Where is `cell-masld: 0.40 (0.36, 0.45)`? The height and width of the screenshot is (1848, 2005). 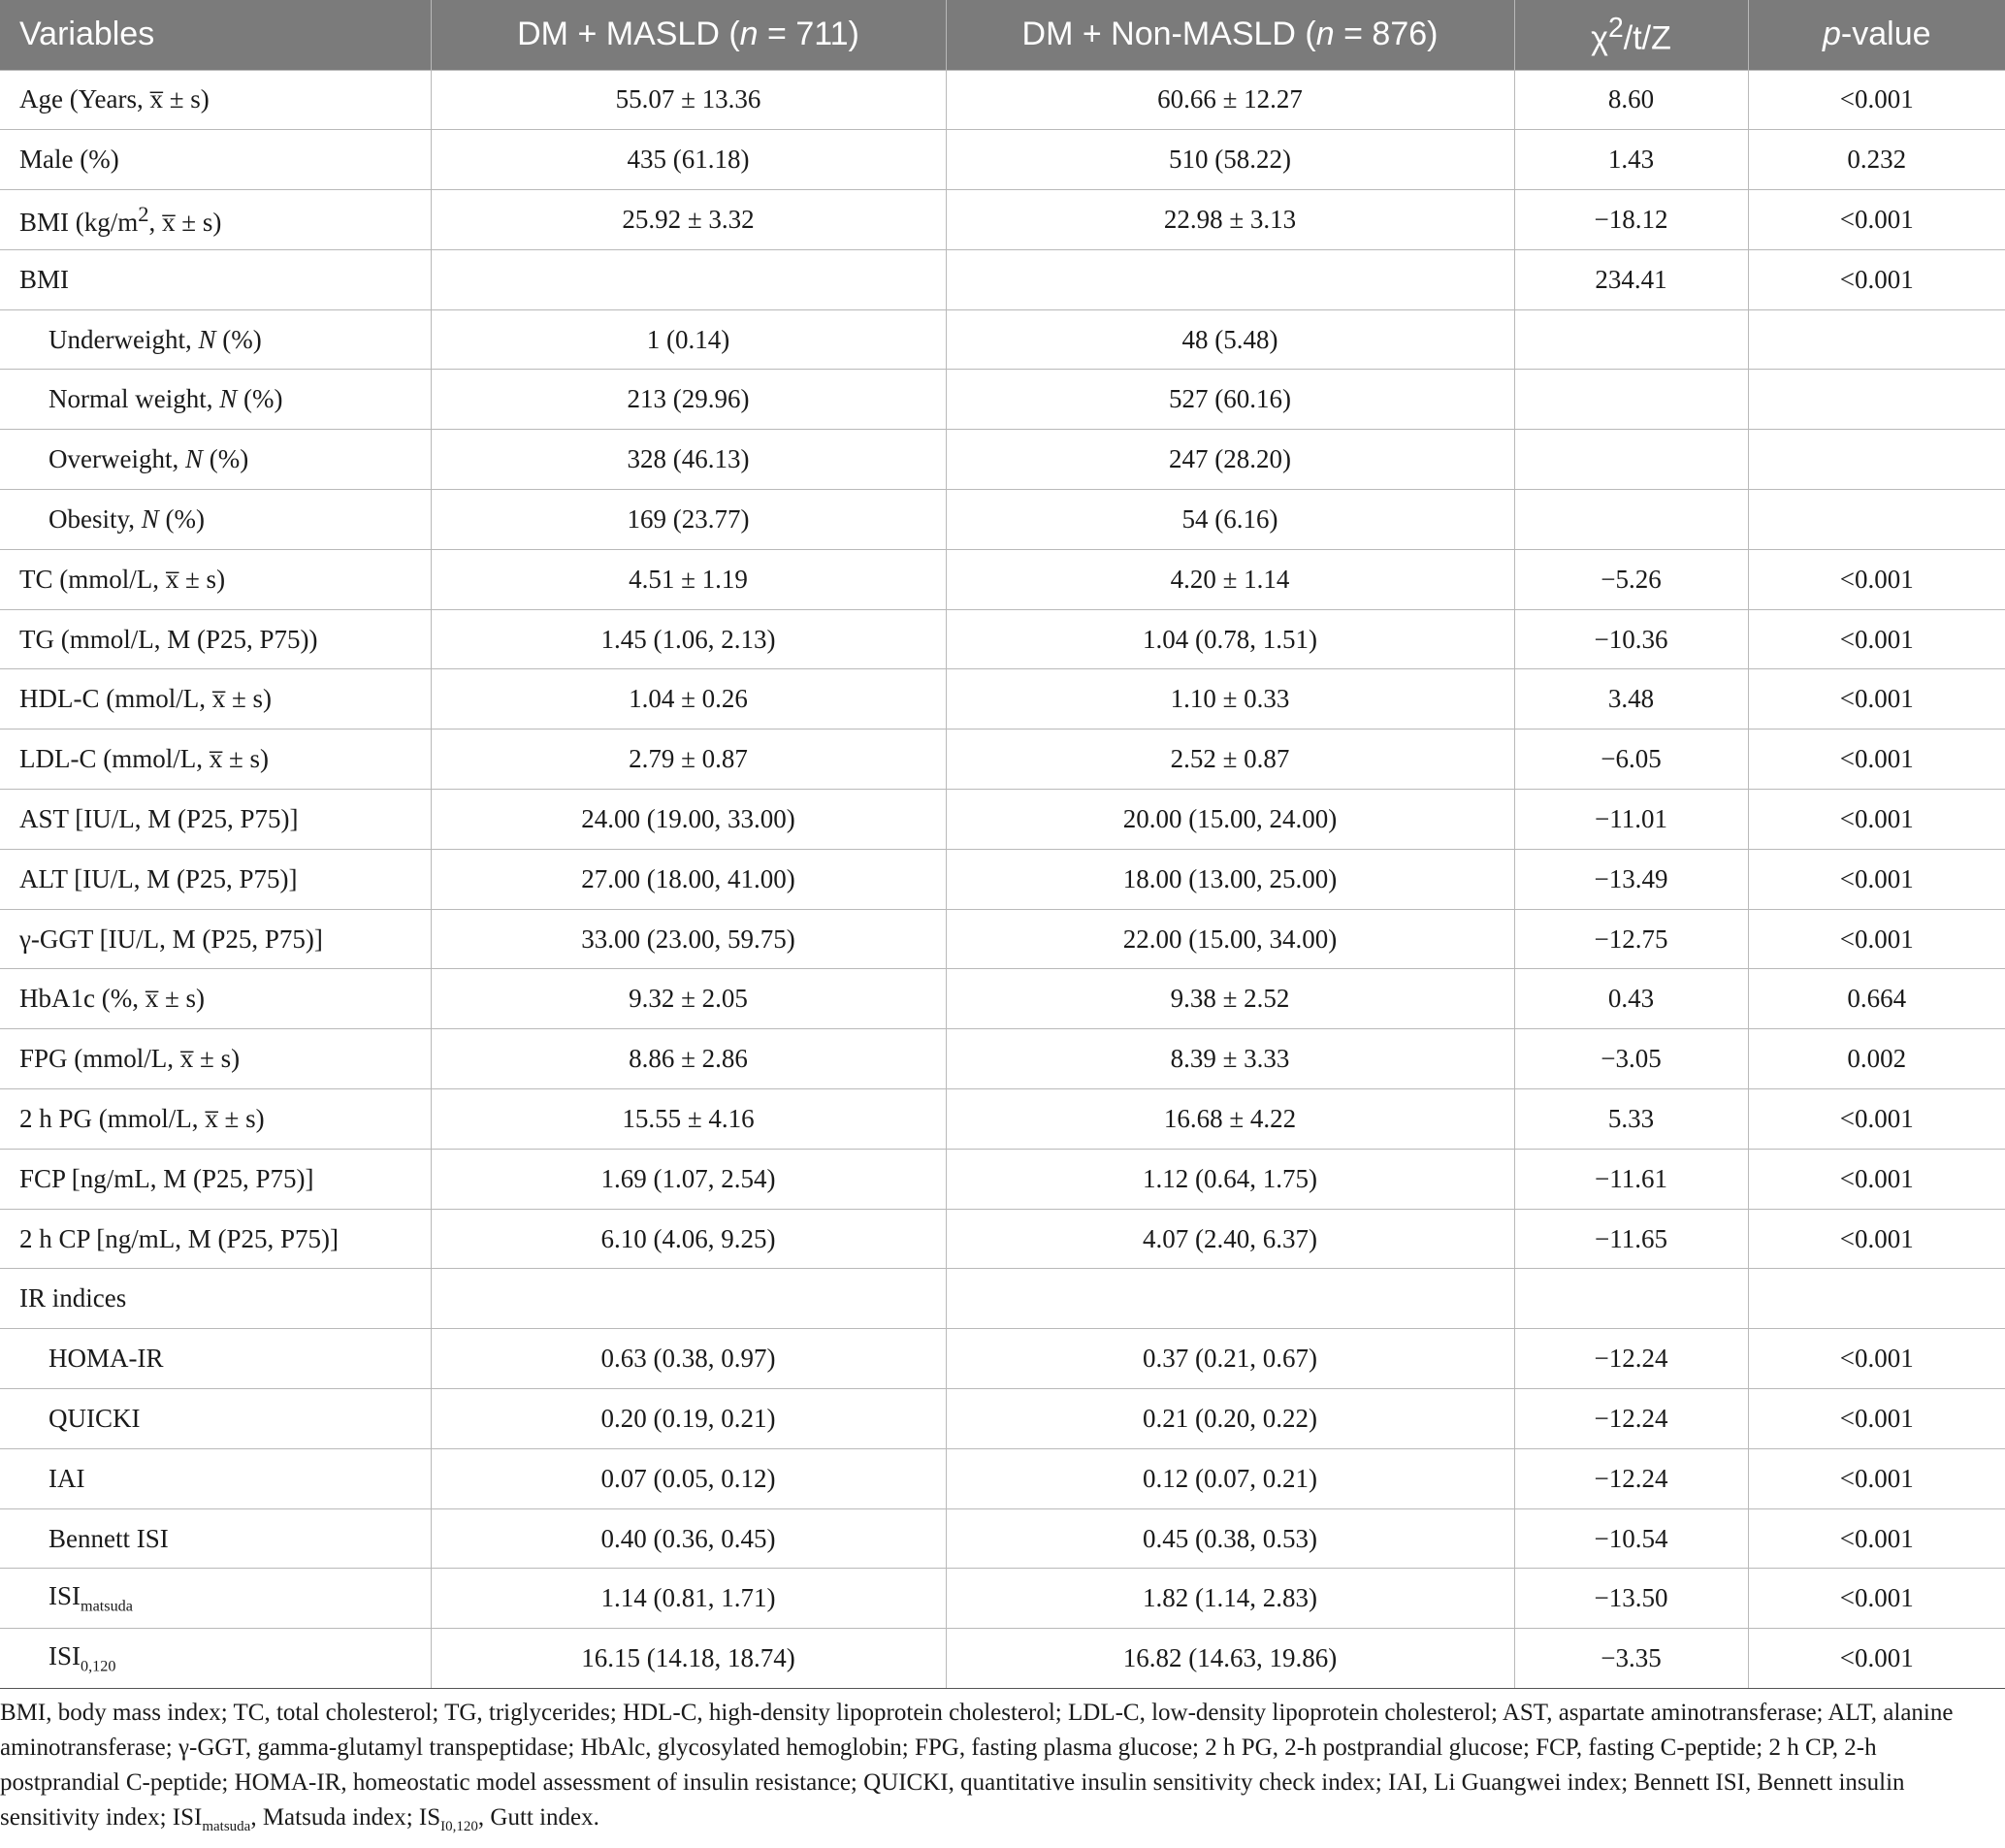 cell-masld: 0.40 (0.36, 0.45) is located at coordinates (688, 1539).